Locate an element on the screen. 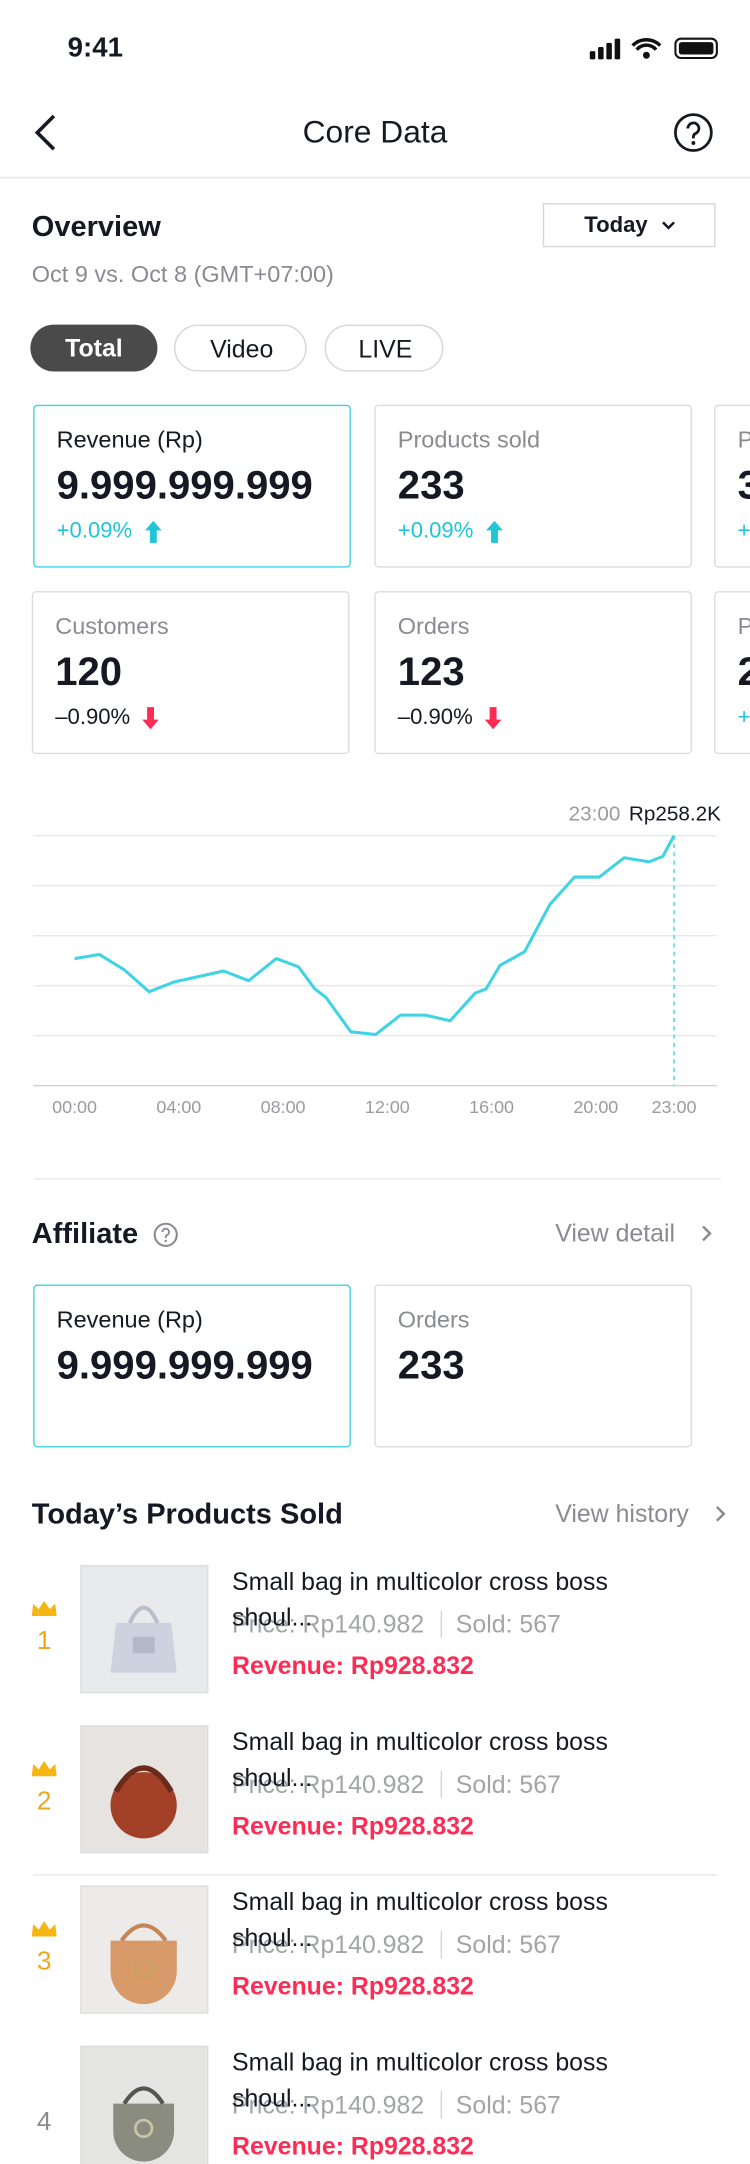 Image resolution: width=750 pixels, height=2164 pixels. metric-card: Orders 123 –0.90% is located at coordinates (533, 673).